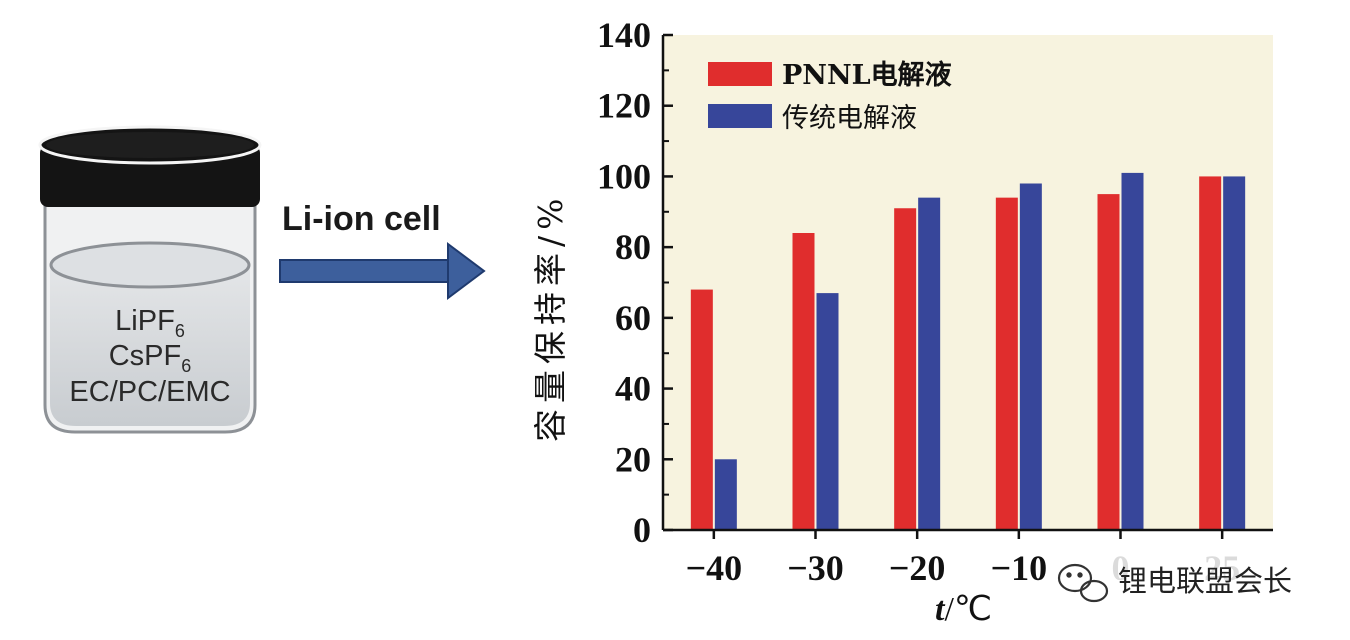 This screenshot has width=1350, height=640. I want to click on watermark-text: 锂电联盟会长, so click(1205, 581).